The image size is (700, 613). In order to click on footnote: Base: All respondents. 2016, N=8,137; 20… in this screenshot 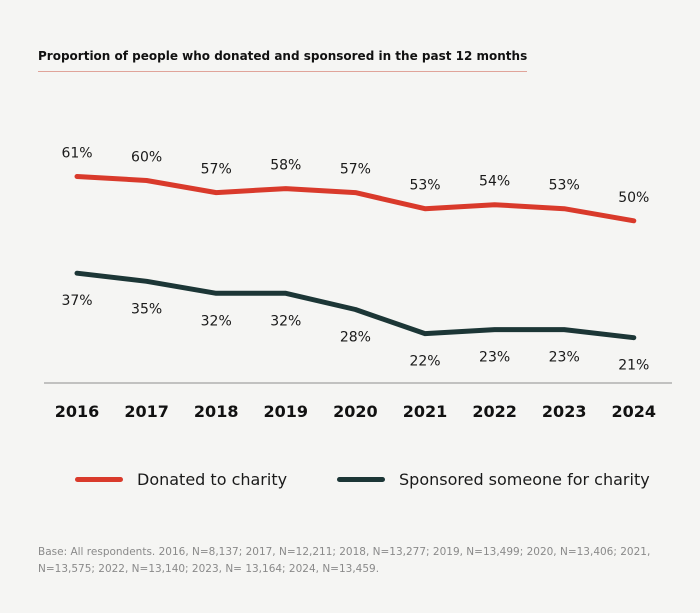, I will do `click(344, 560)`.